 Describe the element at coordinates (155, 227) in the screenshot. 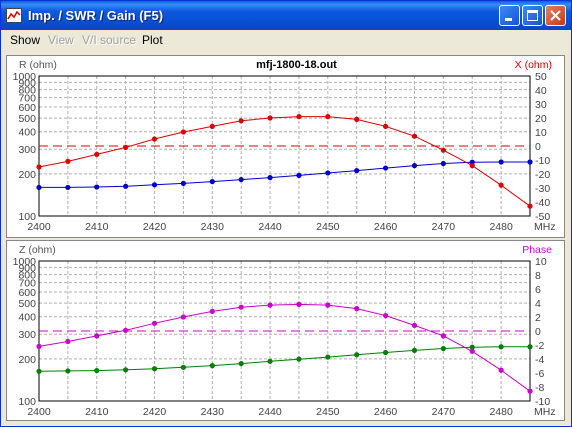

I see `x-axis-tick-label: 2420` at that location.